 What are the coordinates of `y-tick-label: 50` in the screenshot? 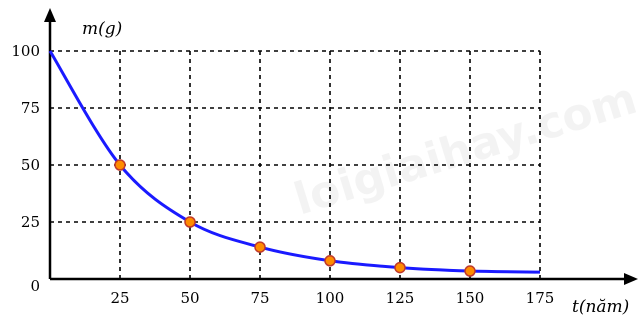 It's located at (30, 165).